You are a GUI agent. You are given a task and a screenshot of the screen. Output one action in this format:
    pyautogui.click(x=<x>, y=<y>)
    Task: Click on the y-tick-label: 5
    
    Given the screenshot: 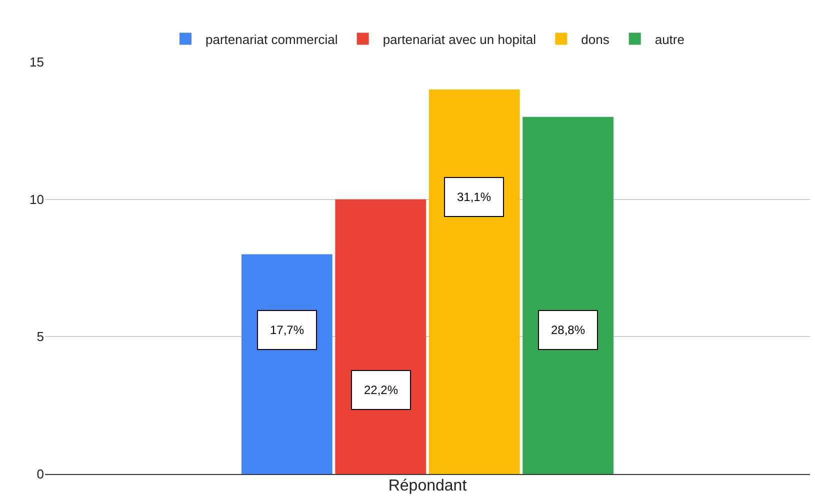 What is the action you would take?
    pyautogui.click(x=40, y=336)
    